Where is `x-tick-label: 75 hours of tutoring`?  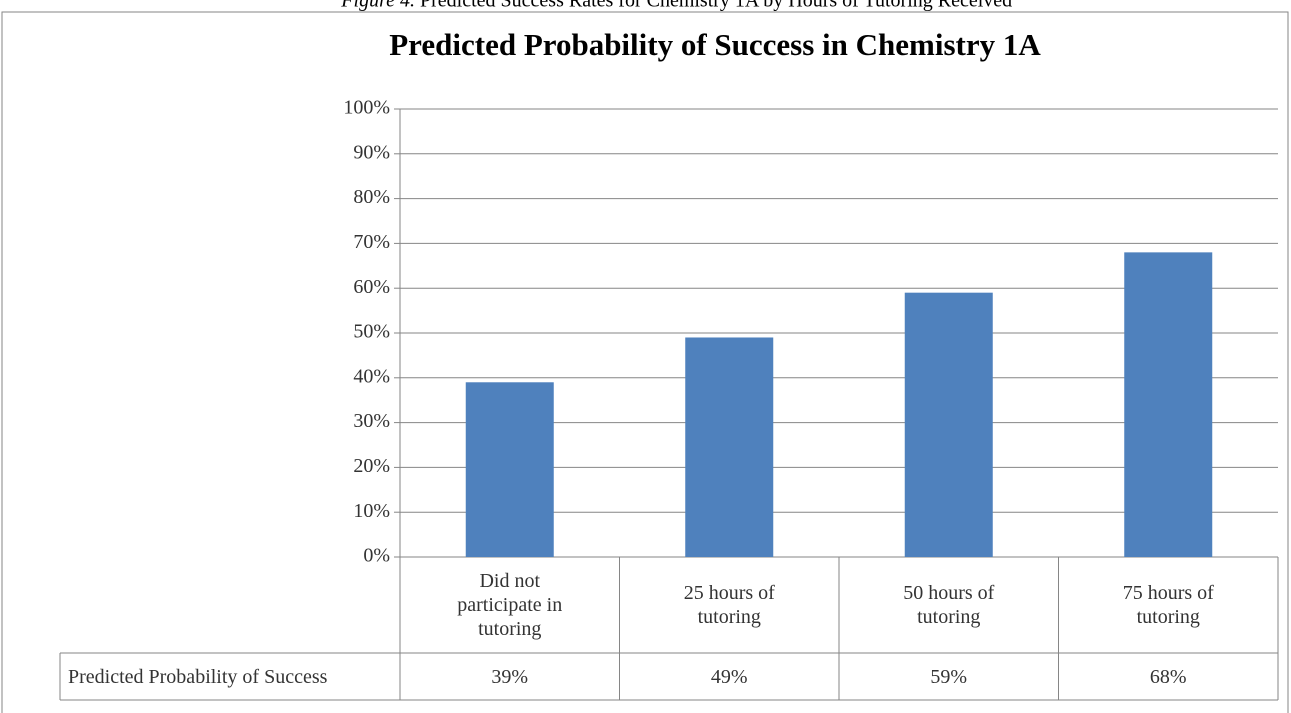 x-tick-label: 75 hours of tutoring is located at coordinates (1168, 605).